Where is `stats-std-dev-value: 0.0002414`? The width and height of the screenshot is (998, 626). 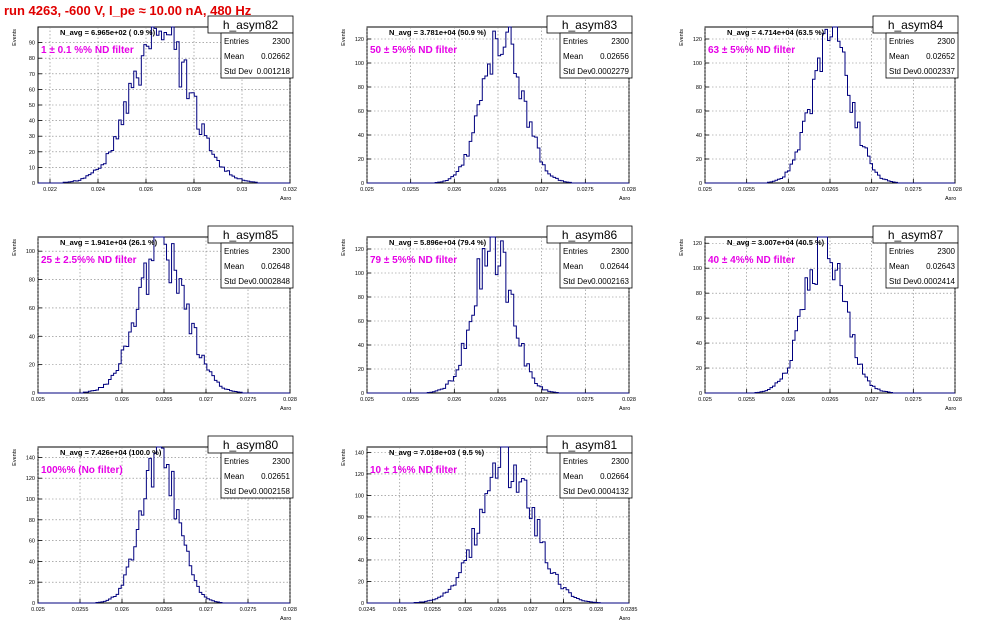
stats-std-dev-value: 0.0002414 is located at coordinates (936, 281).